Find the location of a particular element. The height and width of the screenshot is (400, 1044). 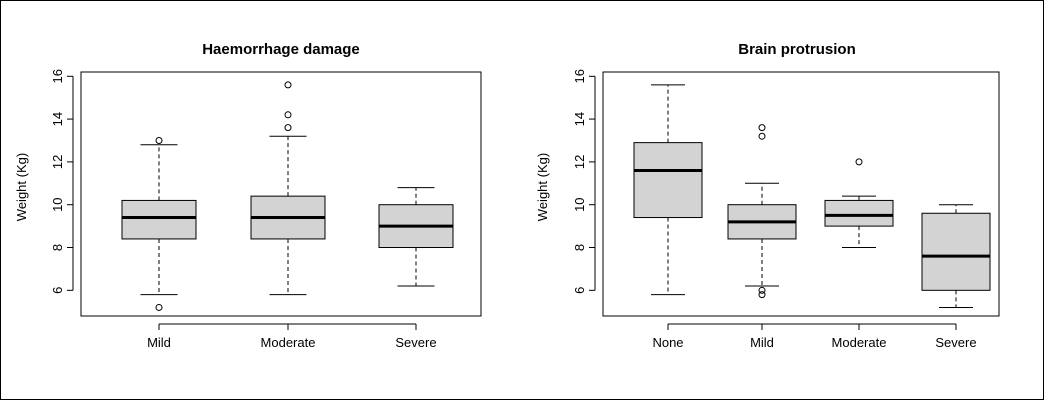

chart-title: Haemorrhage damage is located at coordinates (281, 49).